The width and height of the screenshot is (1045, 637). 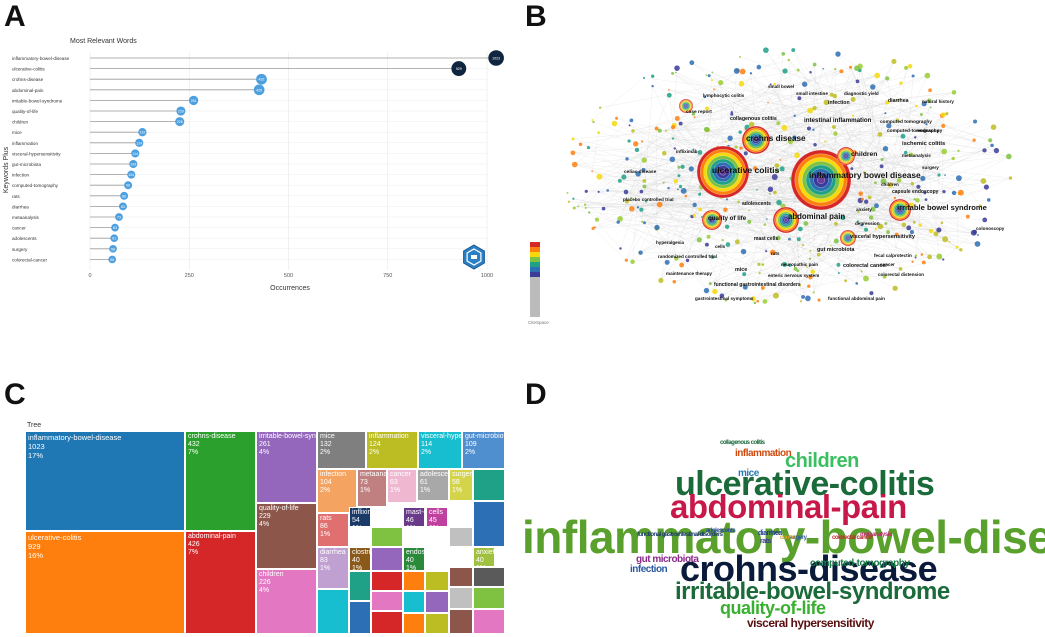 What do you see at coordinates (194, 544) in the screenshot?
I see `treemap-cell-value: 426` at bounding box center [194, 544].